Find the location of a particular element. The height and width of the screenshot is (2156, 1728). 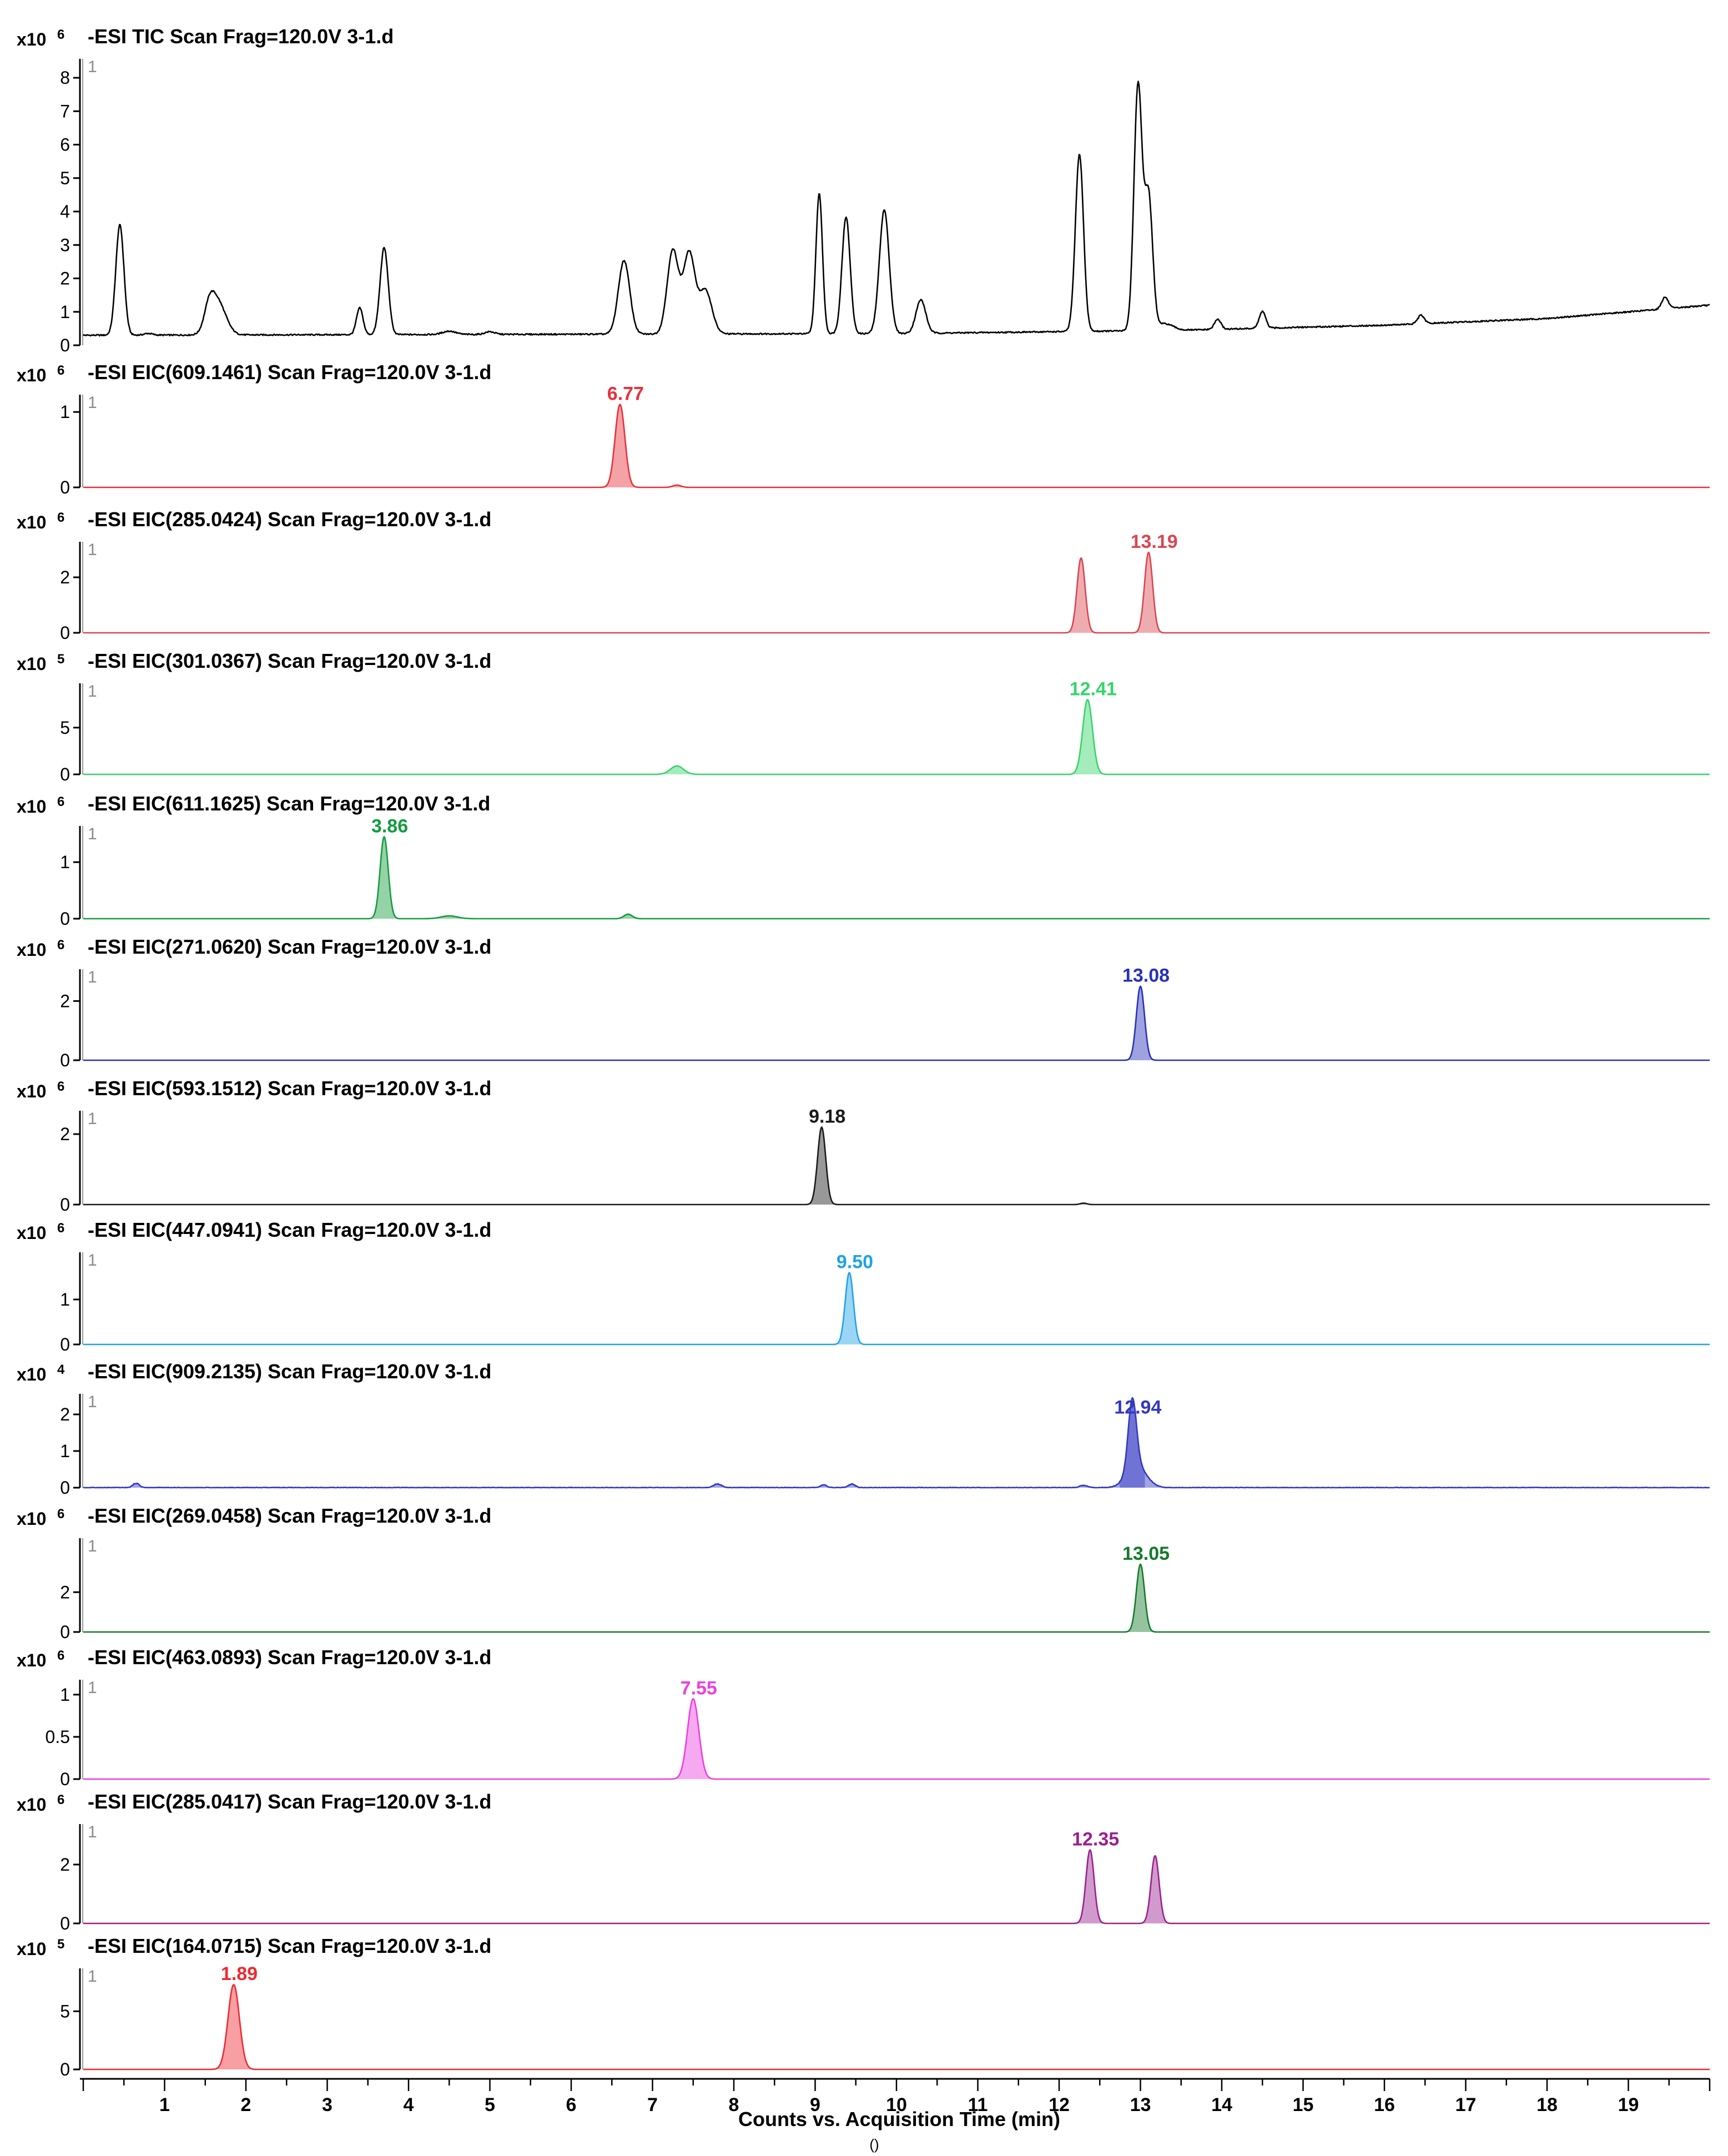

x-tick-label: 16 is located at coordinates (1384, 2104).